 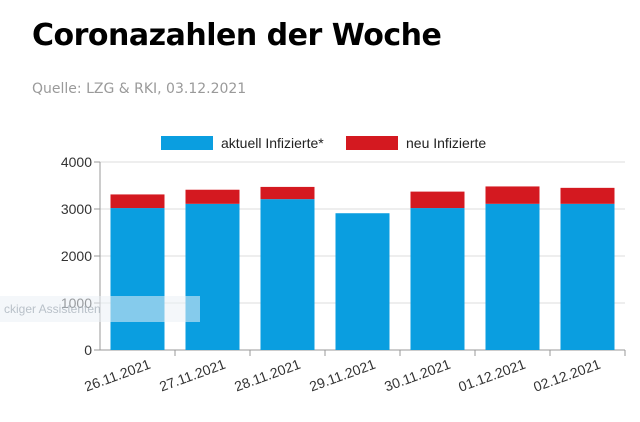 What do you see at coordinates (446, 143) in the screenshot?
I see `legend-label: neu Infizierte` at bounding box center [446, 143].